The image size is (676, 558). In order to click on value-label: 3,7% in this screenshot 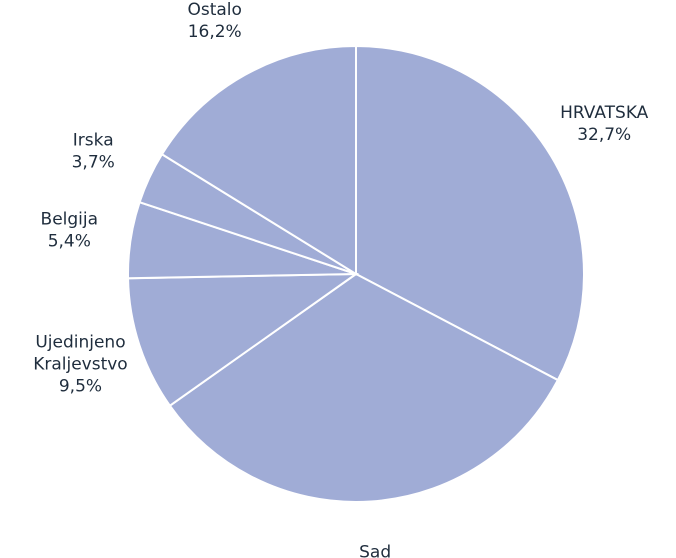, I will do `click(93, 162)`.